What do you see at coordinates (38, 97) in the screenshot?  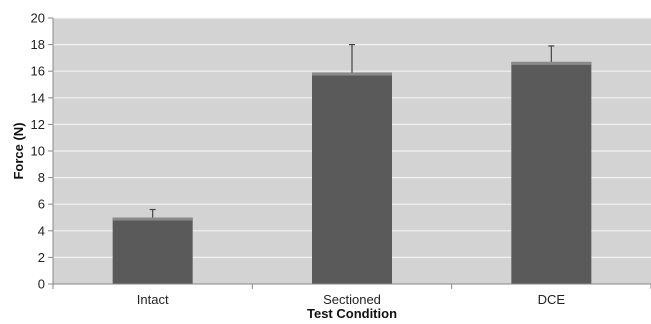 I see `y-tick-label: 14` at bounding box center [38, 97].